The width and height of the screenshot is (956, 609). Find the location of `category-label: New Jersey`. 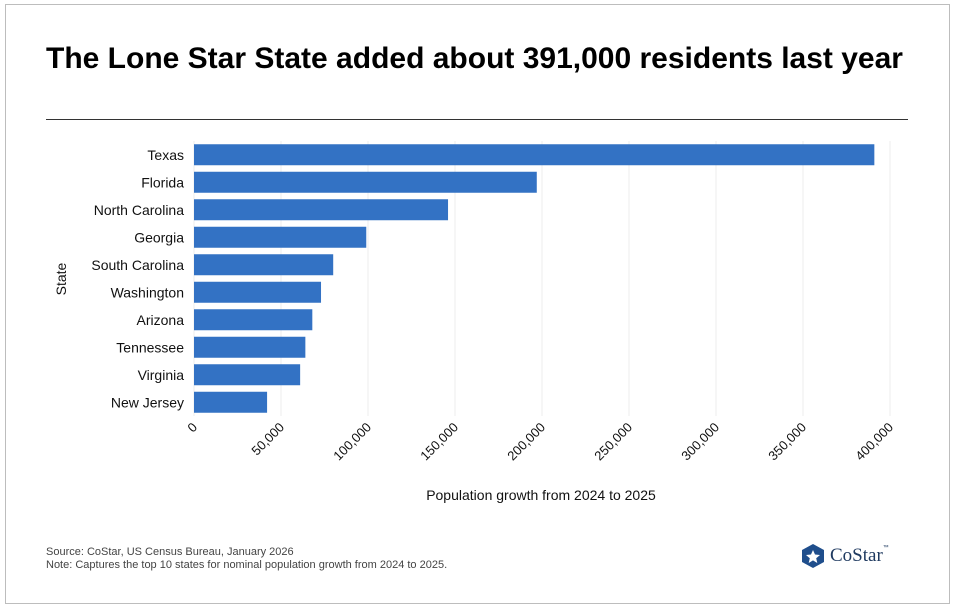

category-label: New Jersey is located at coordinates (147, 402).